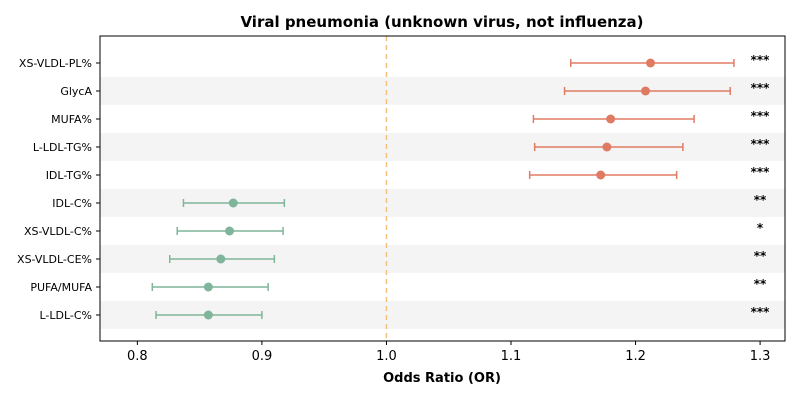  I want to click on x-axis: 0.8 0.9 1.0 1.1 1.2 1.3, so click(448, 352).